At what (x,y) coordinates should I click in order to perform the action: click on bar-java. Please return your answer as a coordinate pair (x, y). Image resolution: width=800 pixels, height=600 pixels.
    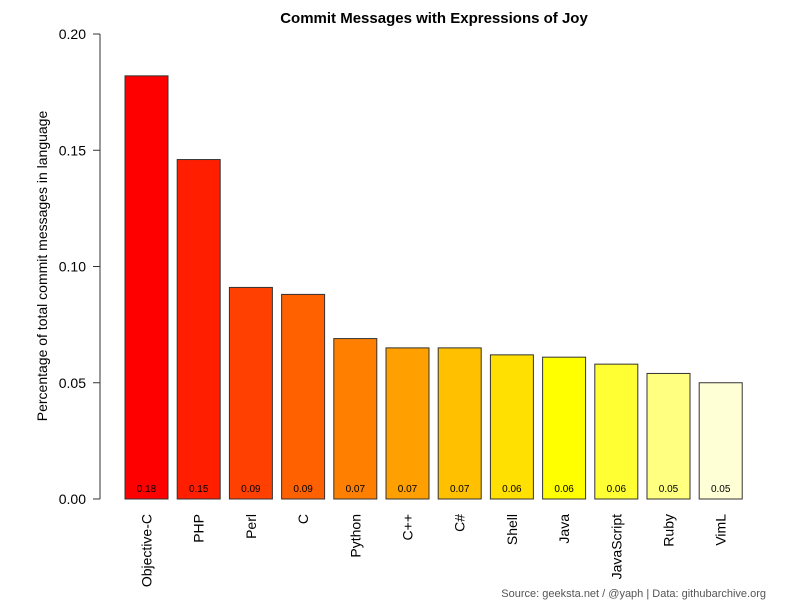
    Looking at the image, I should click on (564, 428).